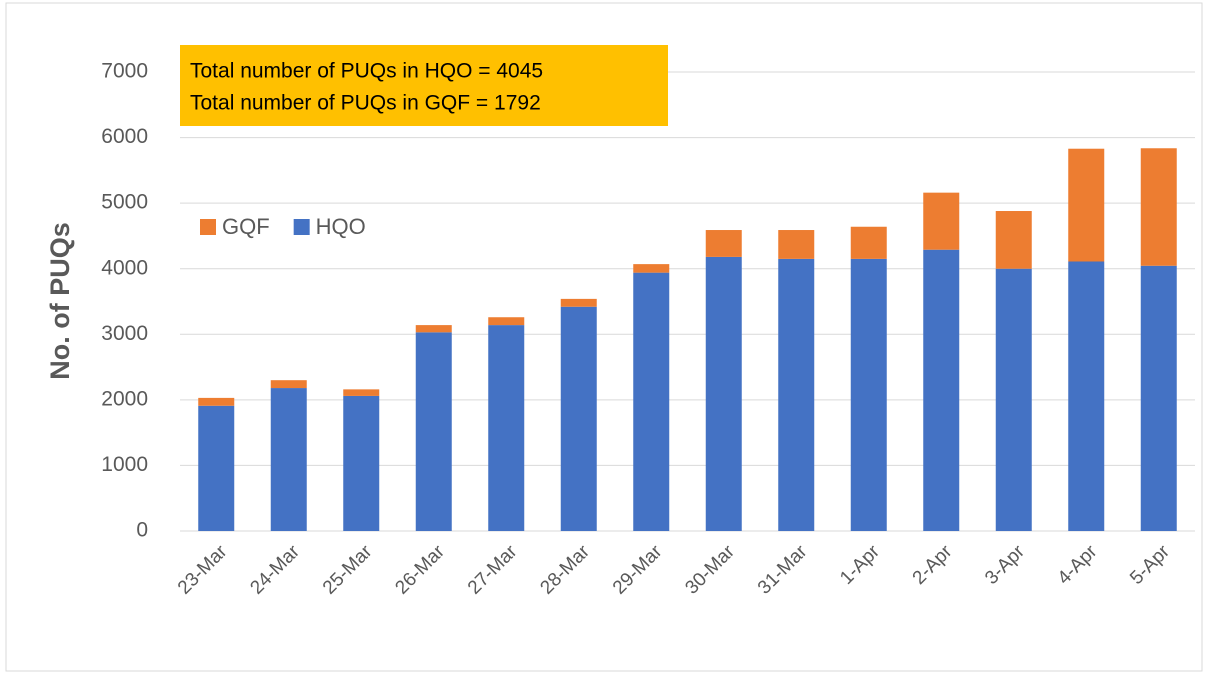  Describe the element at coordinates (933, 565) in the screenshot. I see `x-tick-label: 2-Apr` at that location.